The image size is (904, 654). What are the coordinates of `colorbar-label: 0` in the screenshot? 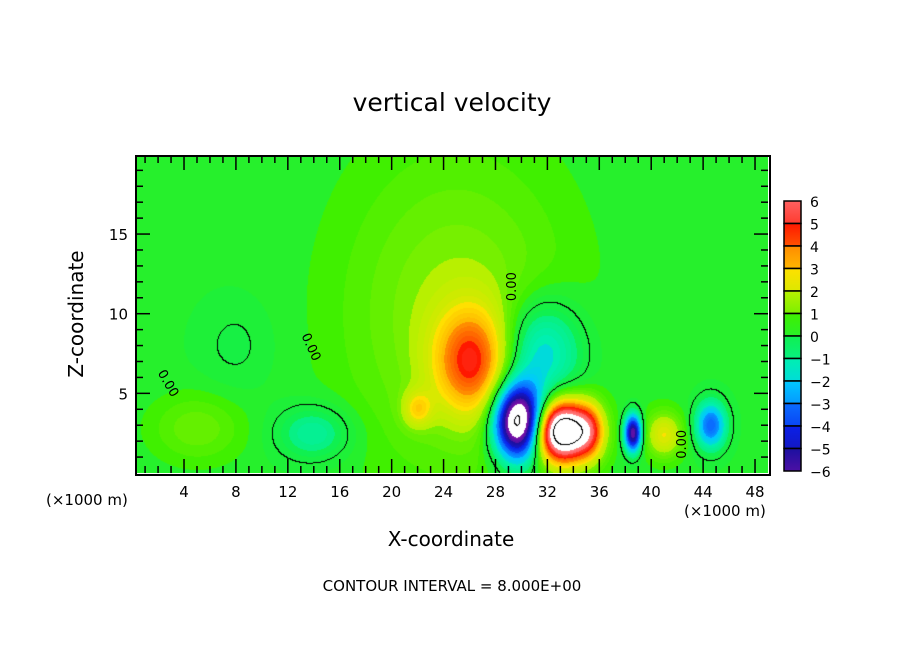 It's located at (814, 338).